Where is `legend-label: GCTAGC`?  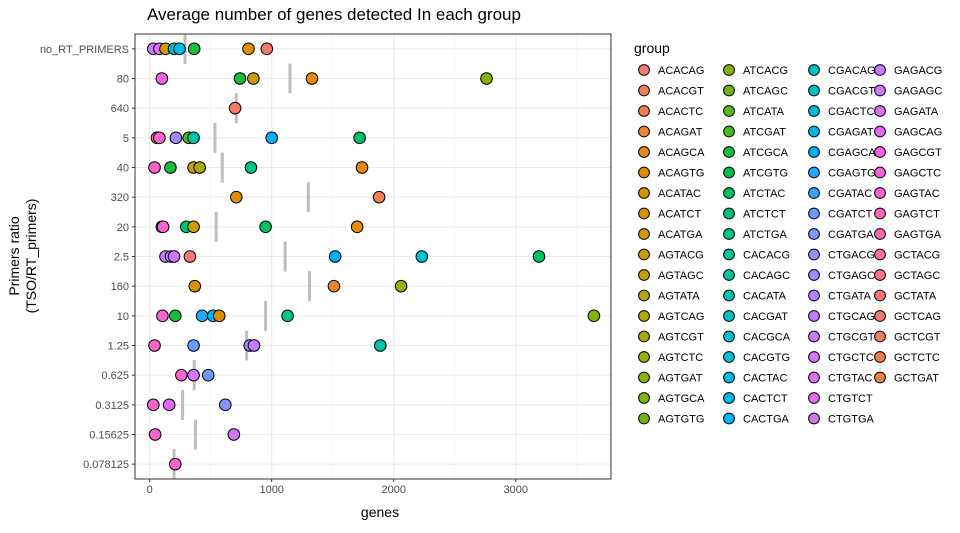 legend-label: GCTAGC is located at coordinates (917, 276).